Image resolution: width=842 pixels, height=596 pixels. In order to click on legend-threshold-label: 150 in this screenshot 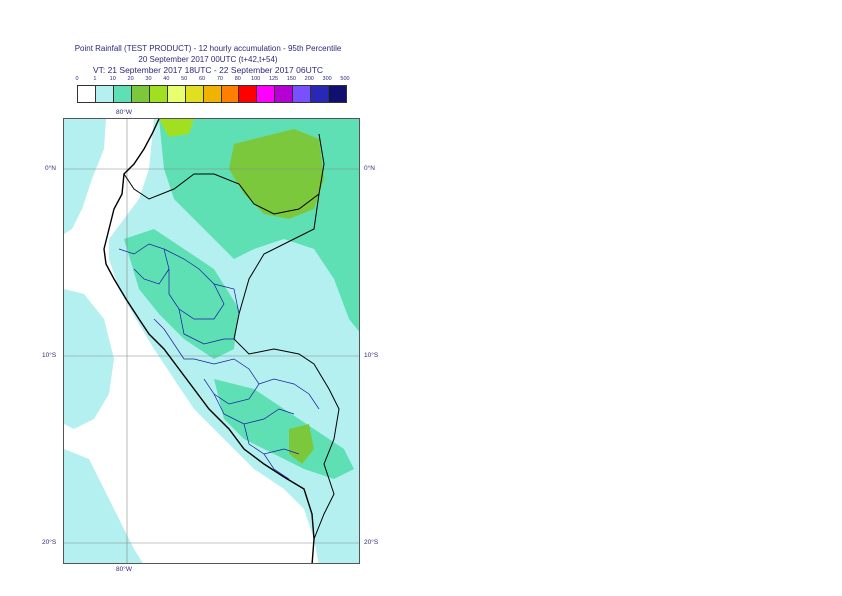, I will do `click(291, 79)`.